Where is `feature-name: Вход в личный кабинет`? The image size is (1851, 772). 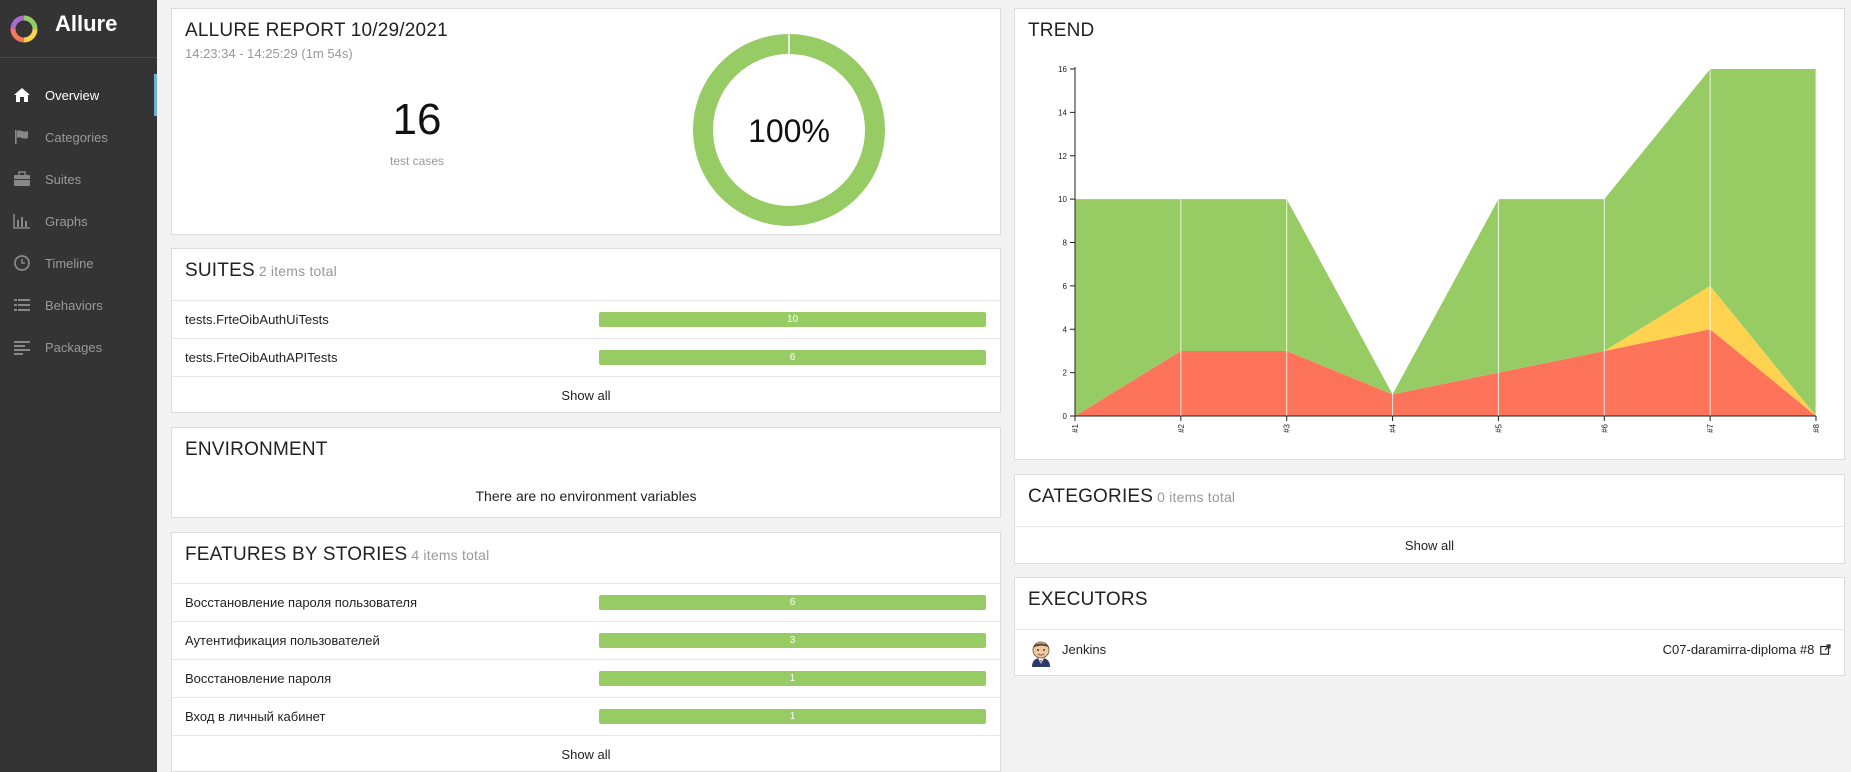
feature-name: Вход в личный кабинет is located at coordinates (255, 716).